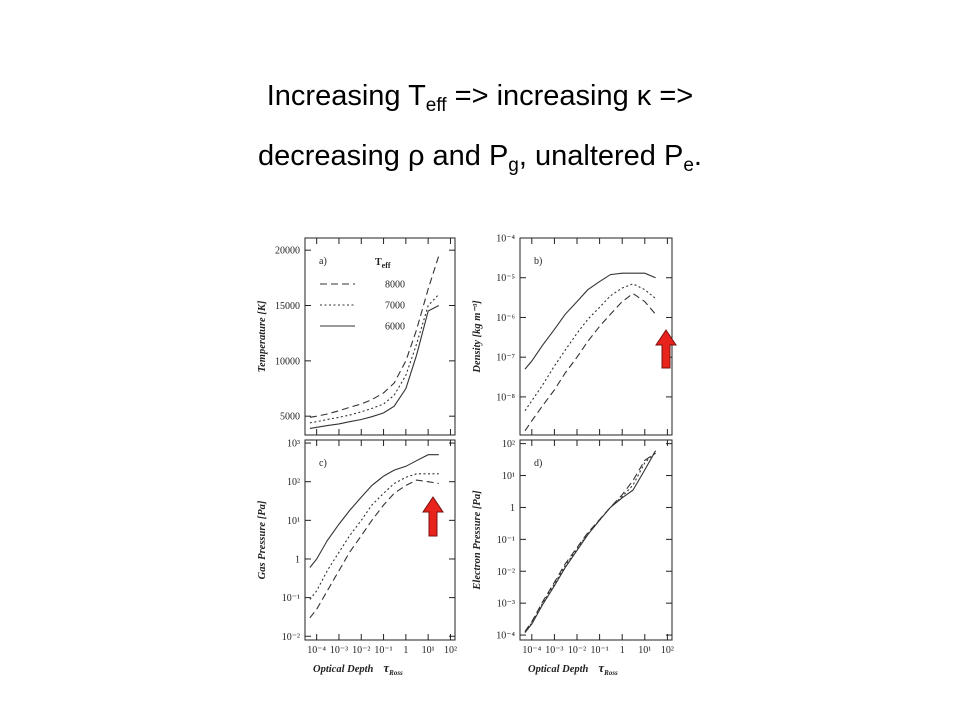 Image resolution: width=960 pixels, height=720 pixels. I want to click on y-axis-label: Gas Pressure [Pa], so click(262, 539).